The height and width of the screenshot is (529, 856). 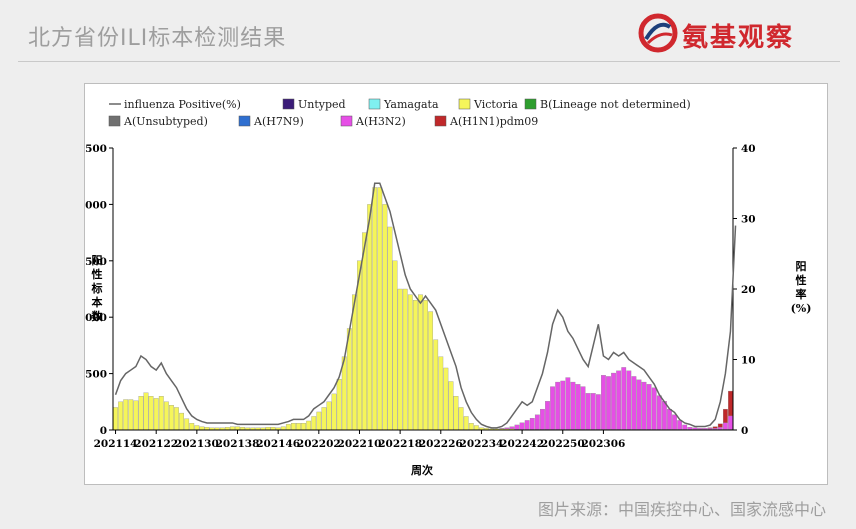 I want to click on x-tick-label: 202202, so click(x=319, y=444).